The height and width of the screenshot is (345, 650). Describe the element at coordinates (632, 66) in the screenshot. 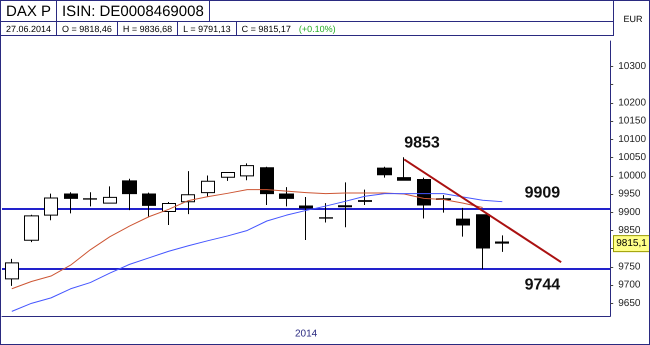

I see `y-tick-label: 10300` at that location.